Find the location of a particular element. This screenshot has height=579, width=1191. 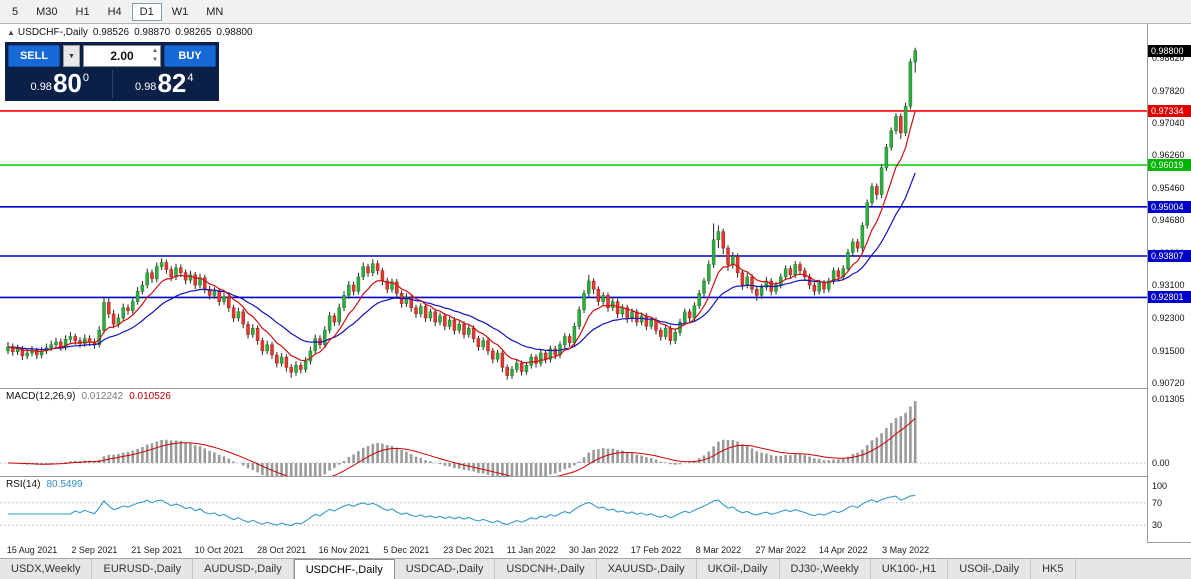

rsi-indicator-chart is located at coordinates (573, 509).